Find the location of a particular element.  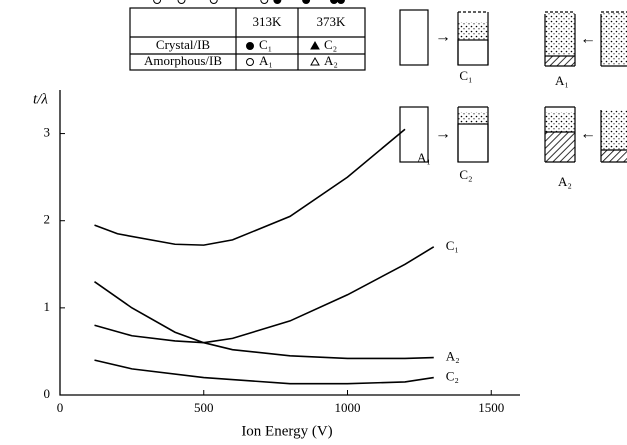

legend-label: A₁ is located at coordinates (266, 60).